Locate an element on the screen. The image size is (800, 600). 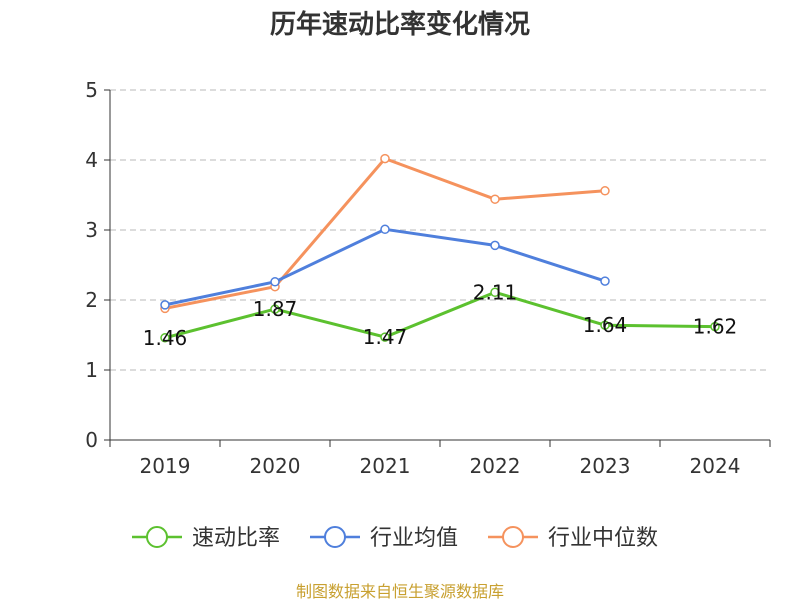
y-tick-label: 1 is located at coordinates (91, 370).